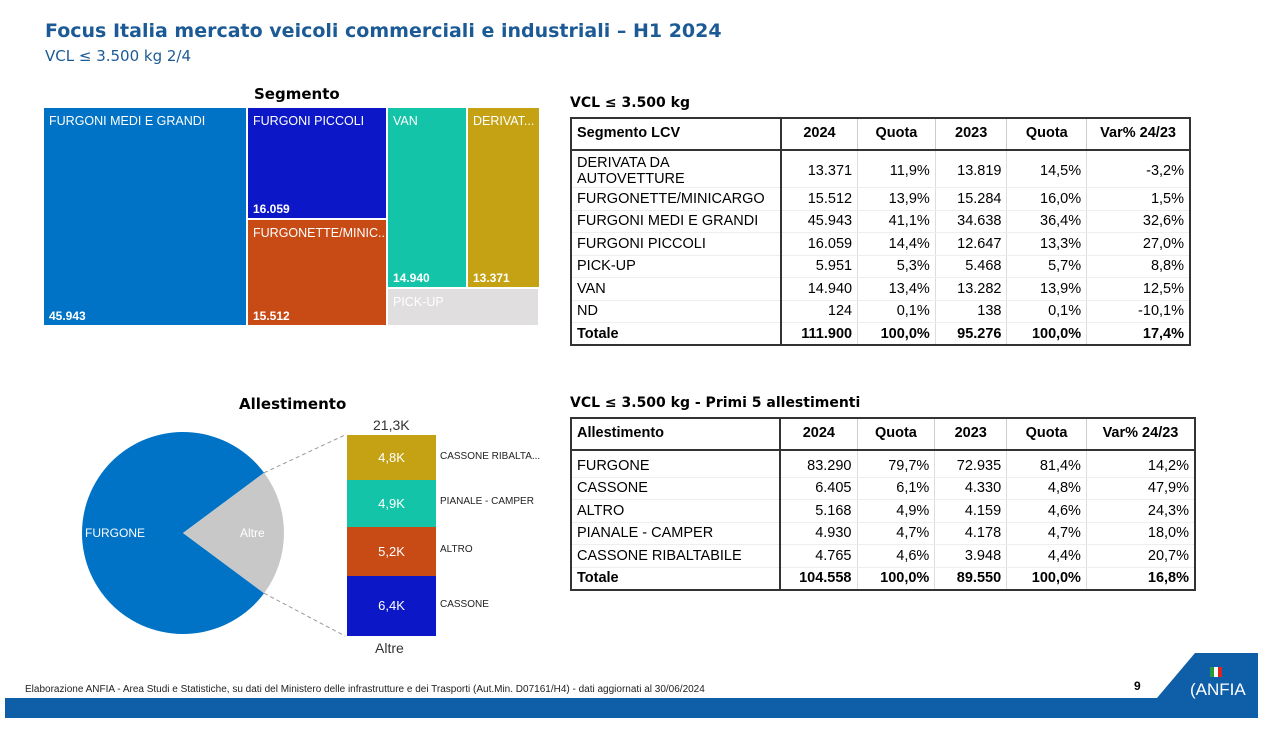 The height and width of the screenshot is (734, 1280). I want to click on table-cell: 34.638, so click(971, 221).